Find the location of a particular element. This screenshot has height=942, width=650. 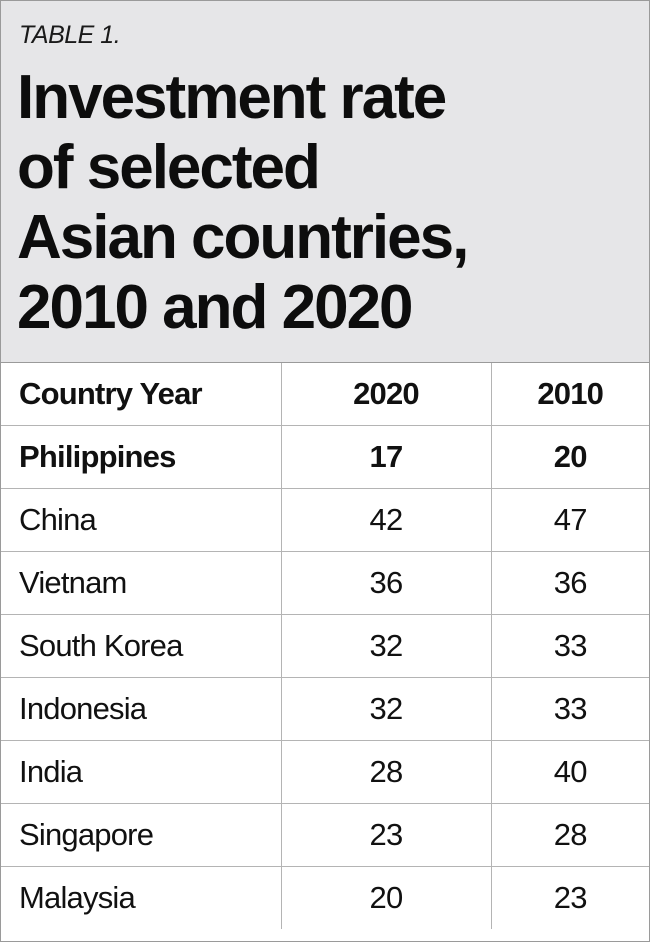

table-row: Indonesia 32 33 is located at coordinates (325, 709).